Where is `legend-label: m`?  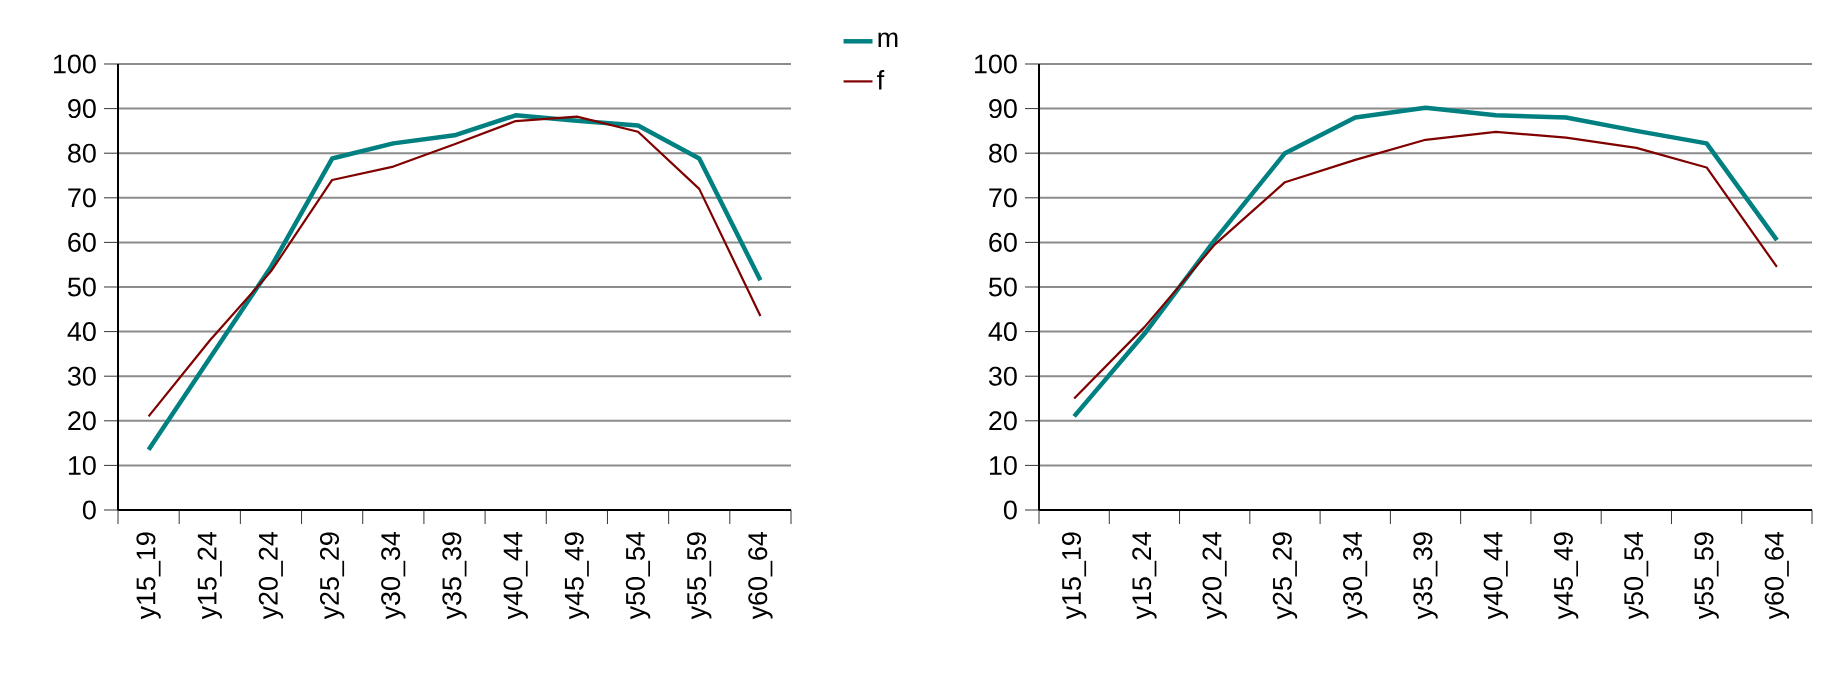
legend-label: m is located at coordinates (888, 39).